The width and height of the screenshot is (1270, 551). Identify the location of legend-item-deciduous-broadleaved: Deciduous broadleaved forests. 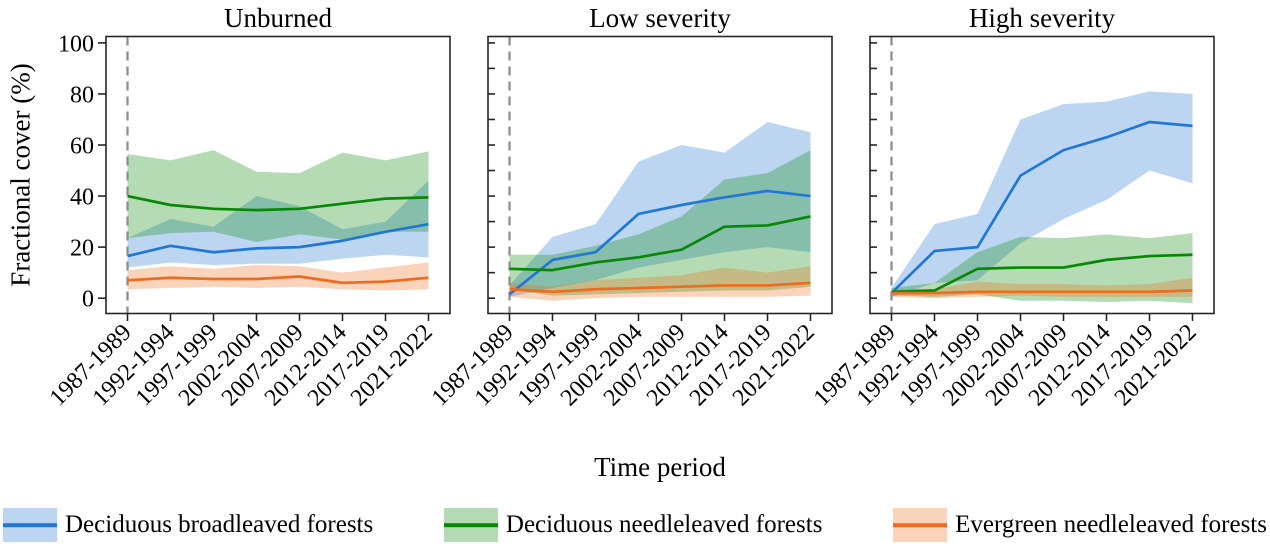
(188, 525).